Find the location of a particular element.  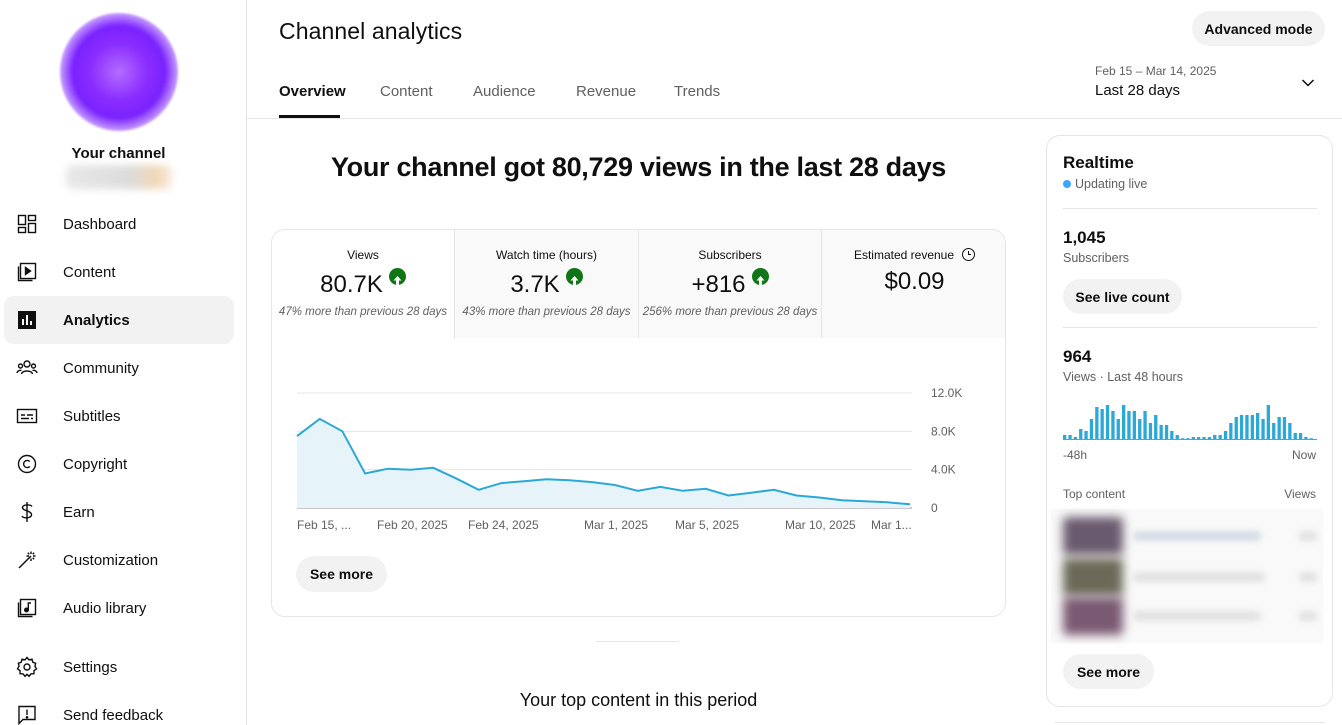

sidebar-item-copyright: Copyright is located at coordinates (119, 464).